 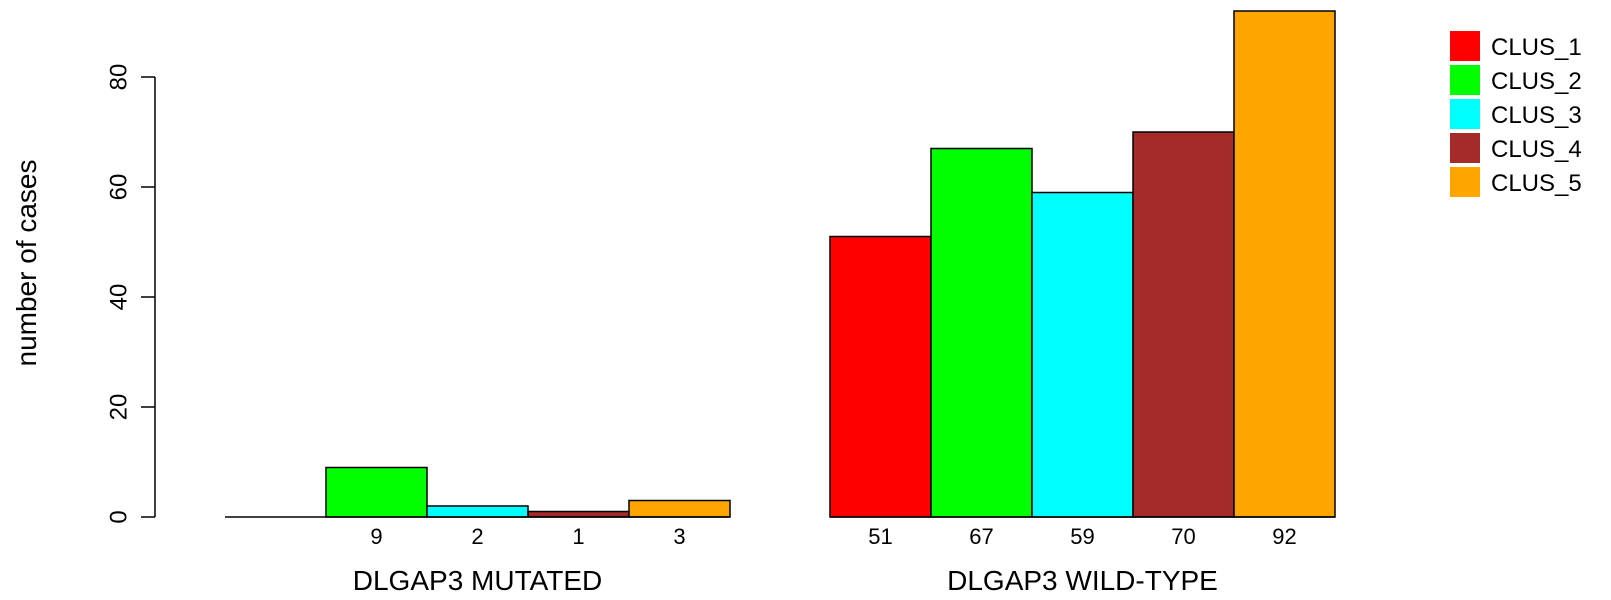 I want to click on bar-value-label: 51, so click(x=880, y=536).